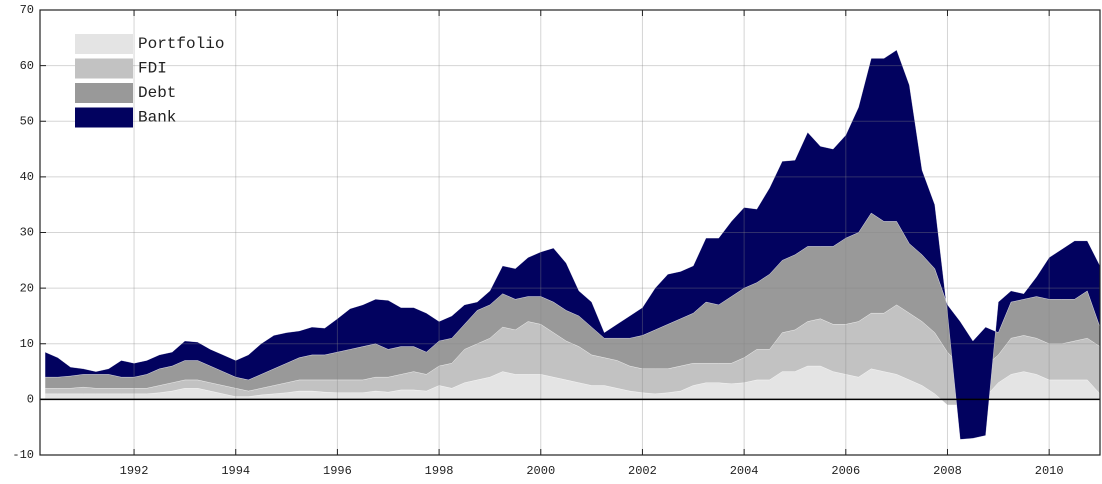 The height and width of the screenshot is (484, 1102). What do you see at coordinates (149, 81) in the screenshot?
I see `legend: Portfolio FDI Debt Bank` at bounding box center [149, 81].